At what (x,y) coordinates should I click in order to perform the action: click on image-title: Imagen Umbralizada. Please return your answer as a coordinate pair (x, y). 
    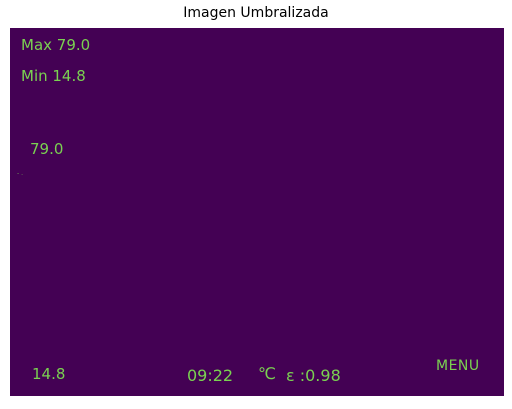
    Looking at the image, I should click on (256, 13).